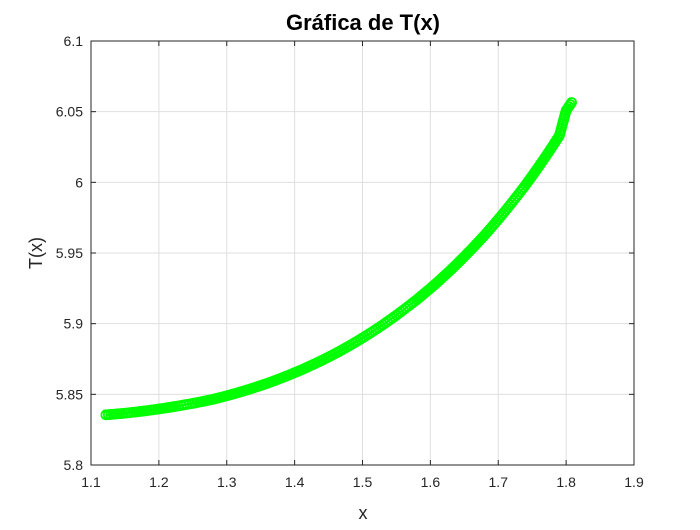 The image size is (700, 530). What do you see at coordinates (363, 22) in the screenshot?
I see `chart-title: Gráfica de T(x)` at bounding box center [363, 22].